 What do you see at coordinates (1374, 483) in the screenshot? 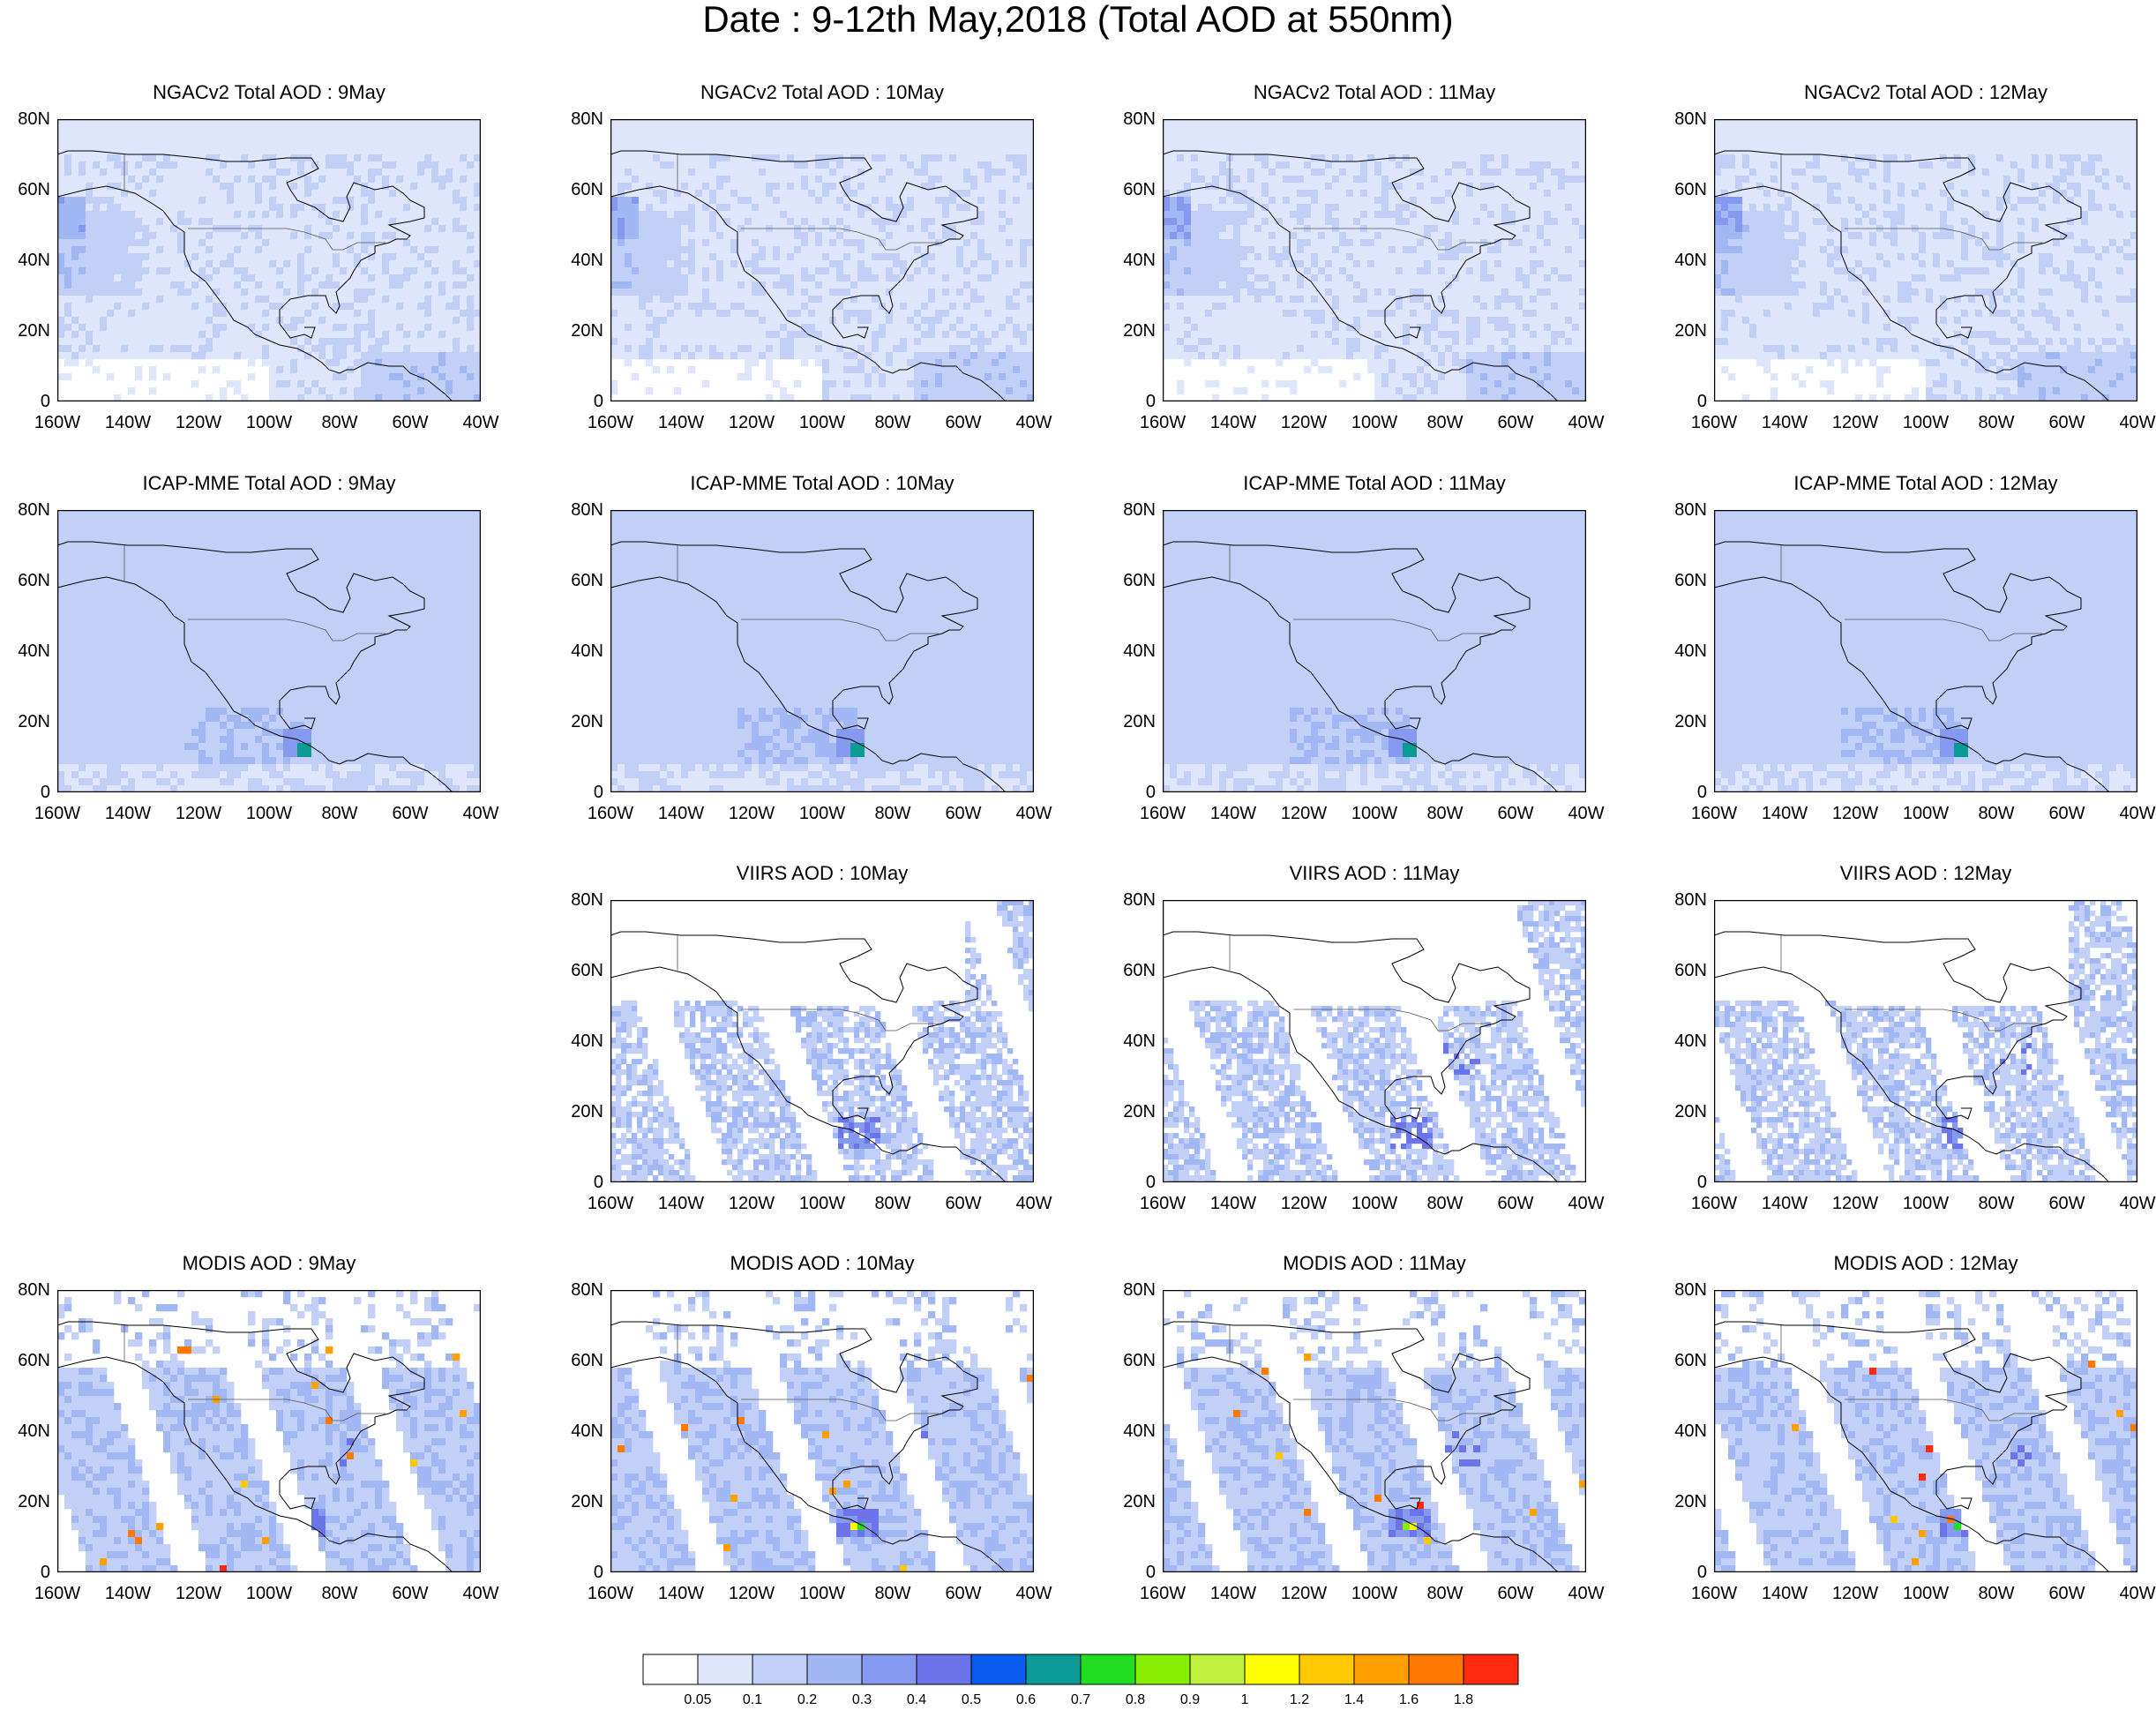
I see `panel-title-icap-11: ICAP-MME Total AOD : 11May` at bounding box center [1374, 483].